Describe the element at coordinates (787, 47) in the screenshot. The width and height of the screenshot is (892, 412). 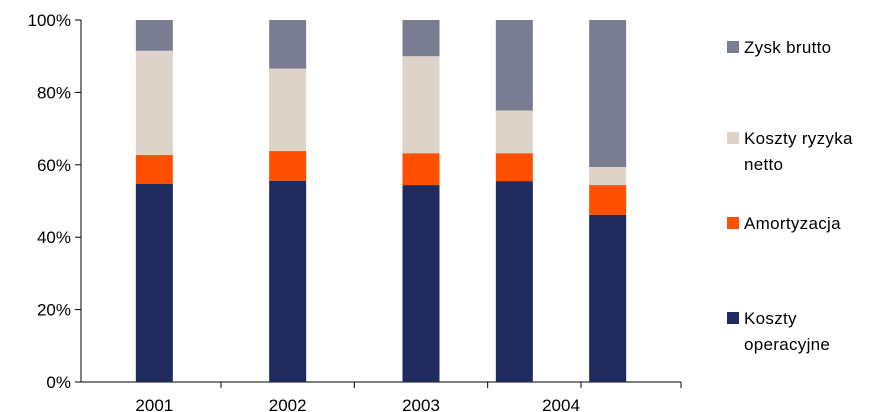
I see `legend-label: Zysk brutto` at that location.